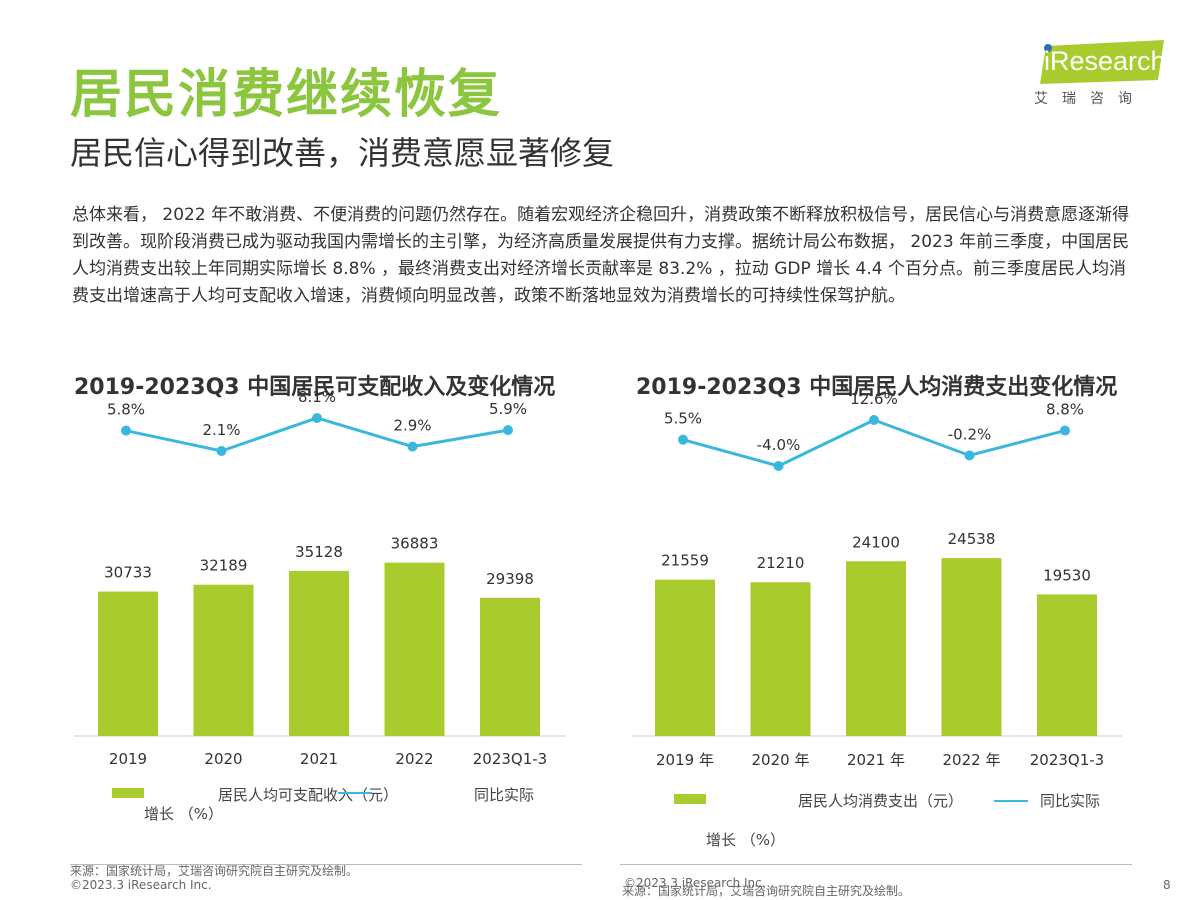 Image resolution: width=1200 pixels, height=900 pixels. Describe the element at coordinates (746, 840) in the screenshot. I see `chart-2-legend-line-label-2: 增长 （%）` at that location.